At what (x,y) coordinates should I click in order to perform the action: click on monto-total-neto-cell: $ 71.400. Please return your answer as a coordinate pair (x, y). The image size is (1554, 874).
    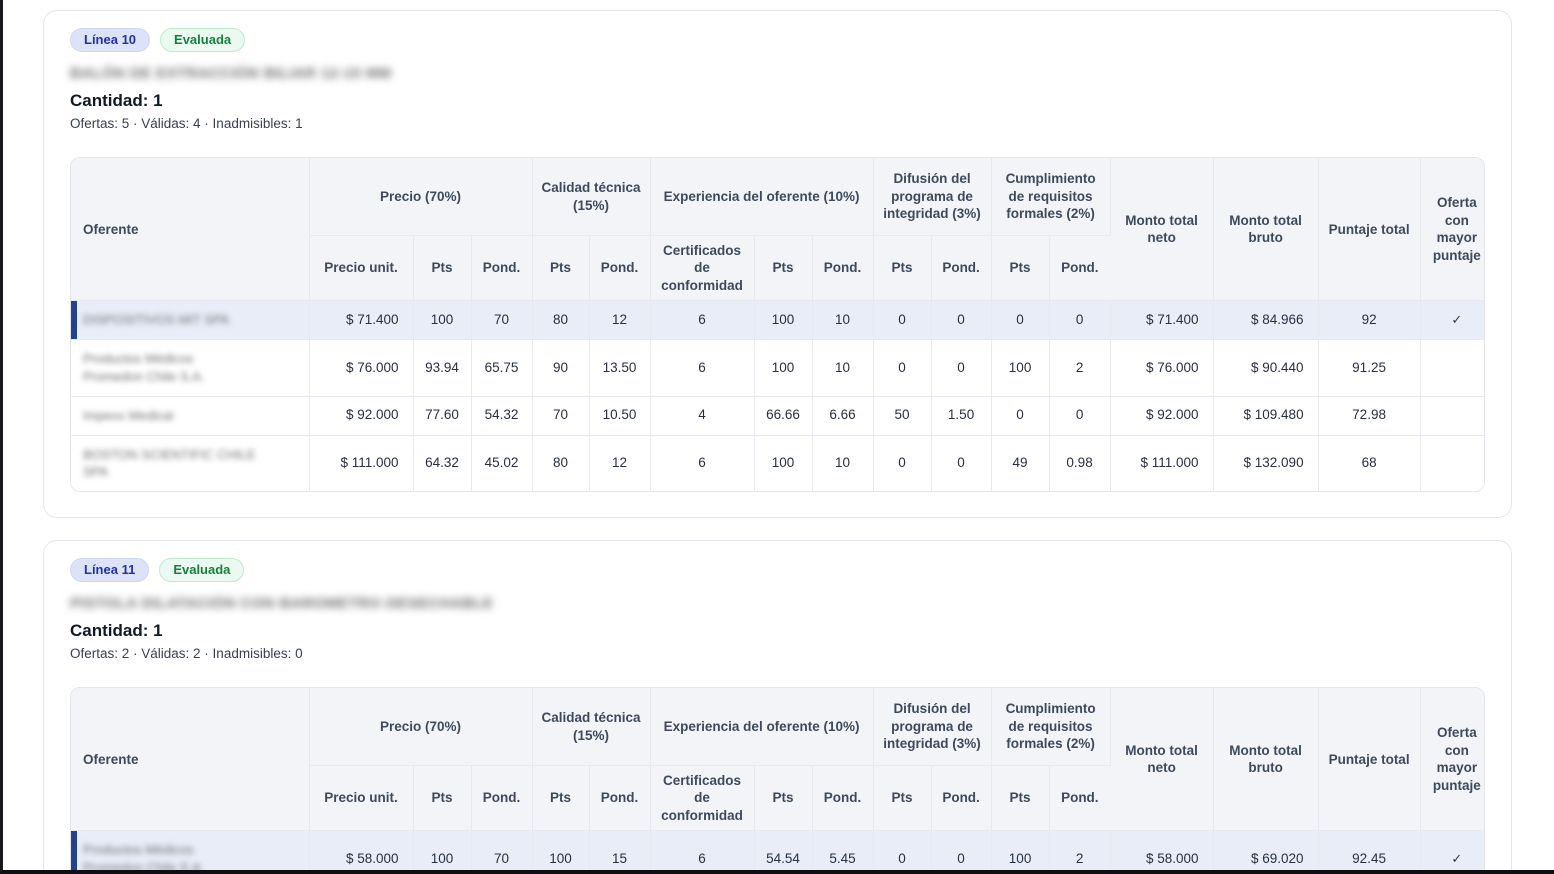
    Looking at the image, I should click on (1162, 320).